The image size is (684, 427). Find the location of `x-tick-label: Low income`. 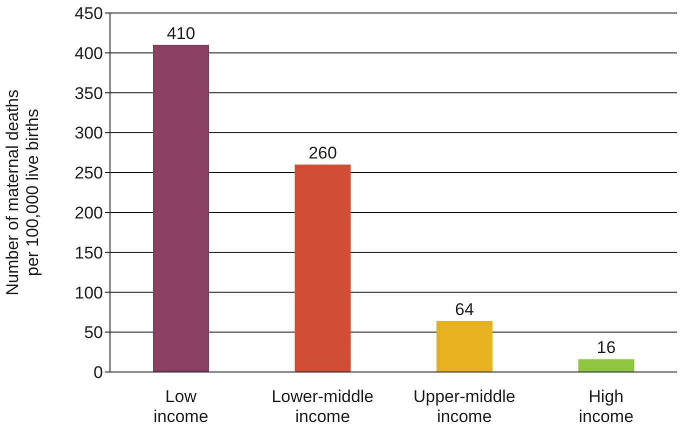

x-tick-label: Low income is located at coordinates (180, 406).